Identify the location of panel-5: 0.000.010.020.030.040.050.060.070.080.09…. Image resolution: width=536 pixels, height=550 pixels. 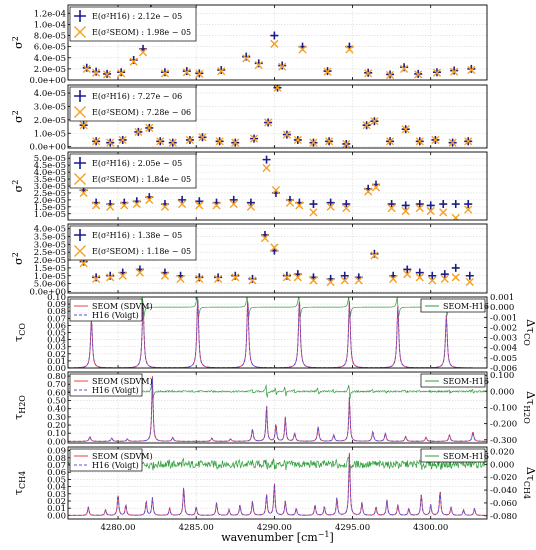
(274, 333).